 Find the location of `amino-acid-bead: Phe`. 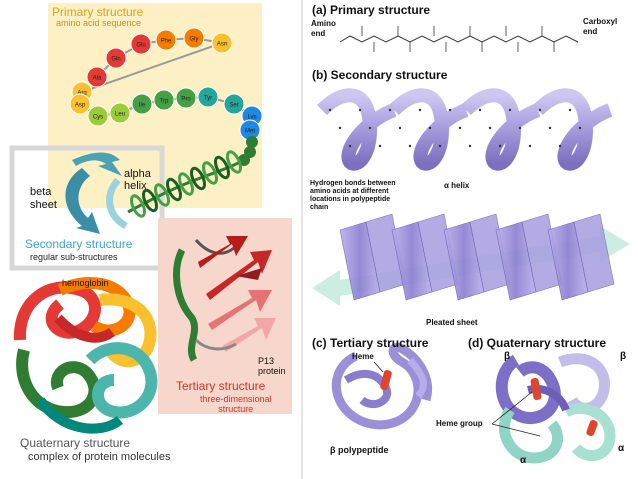

amino-acid-bead: Phe is located at coordinates (166, 40).